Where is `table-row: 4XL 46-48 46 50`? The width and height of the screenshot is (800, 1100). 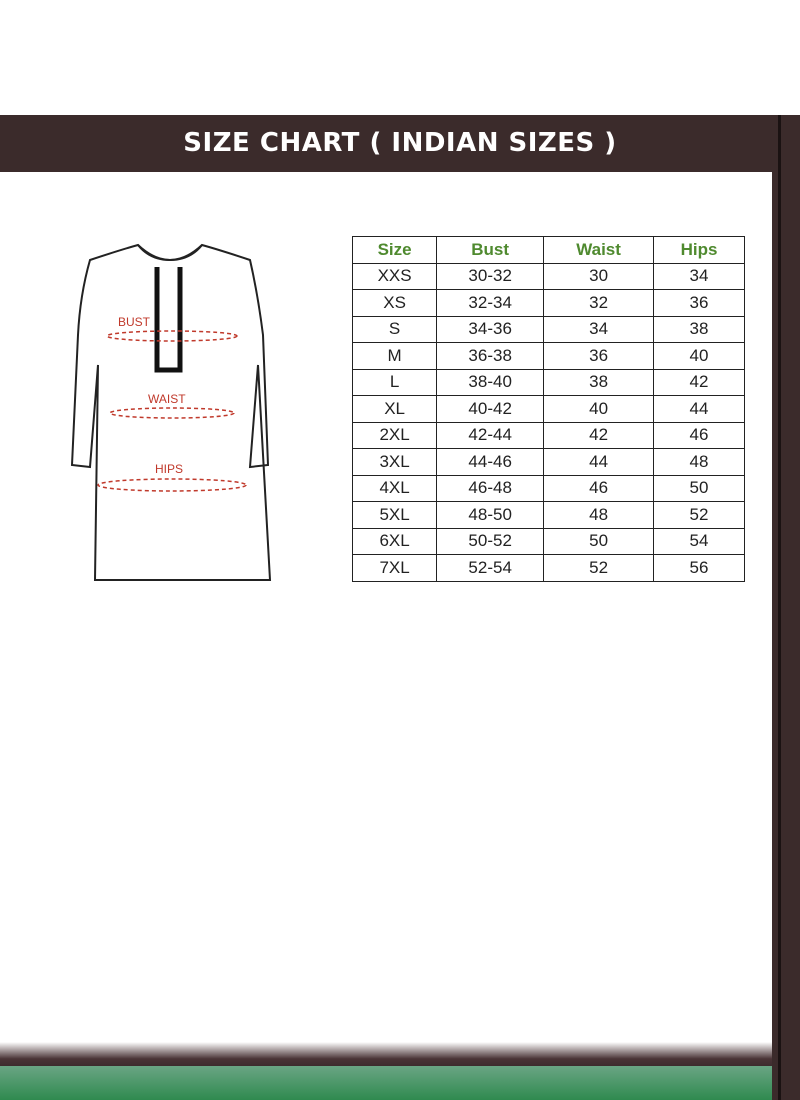
table-row: 4XL 46-48 46 50 is located at coordinates (548, 488).